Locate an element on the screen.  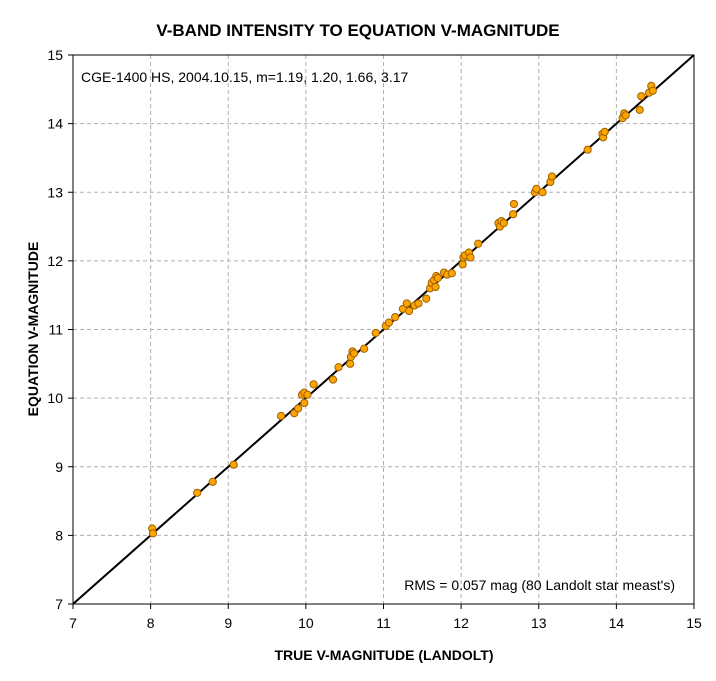
x-tick-label: 15 is located at coordinates (694, 623).